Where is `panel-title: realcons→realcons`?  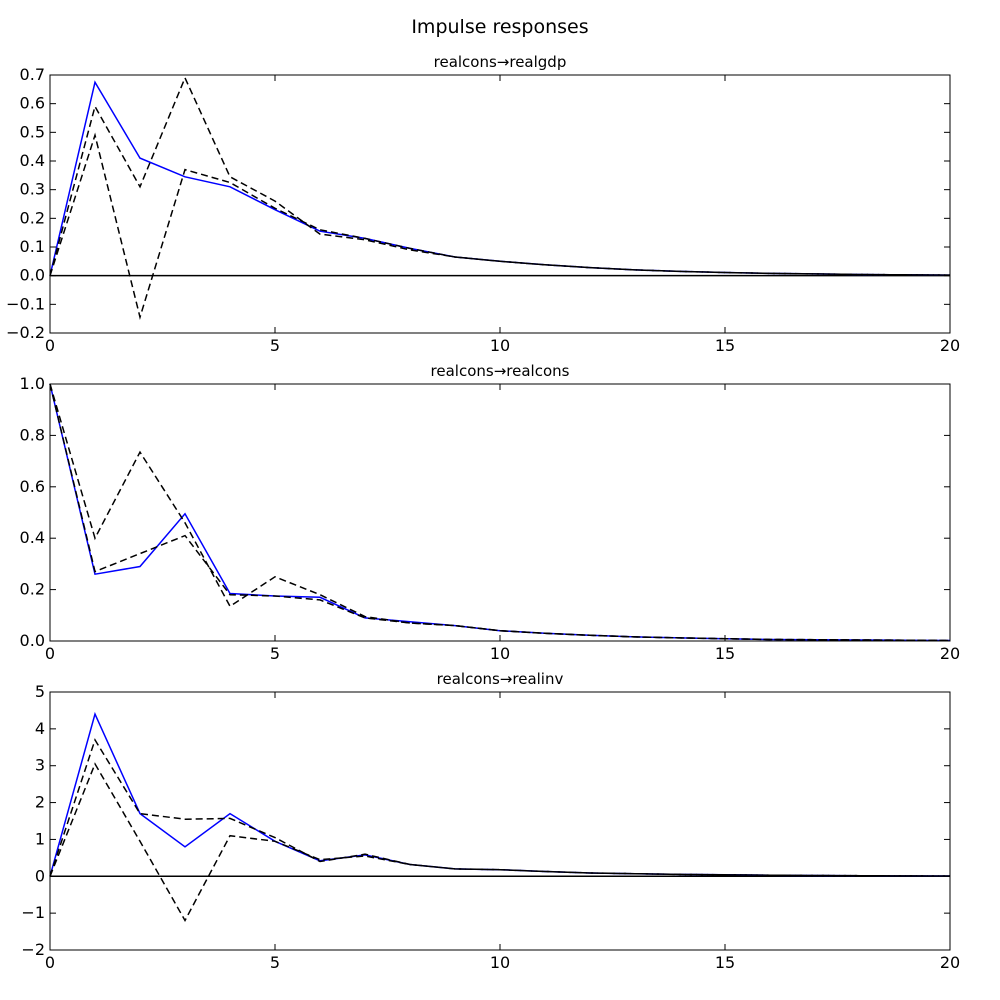
panel-title: realcons→realcons is located at coordinates (500, 371).